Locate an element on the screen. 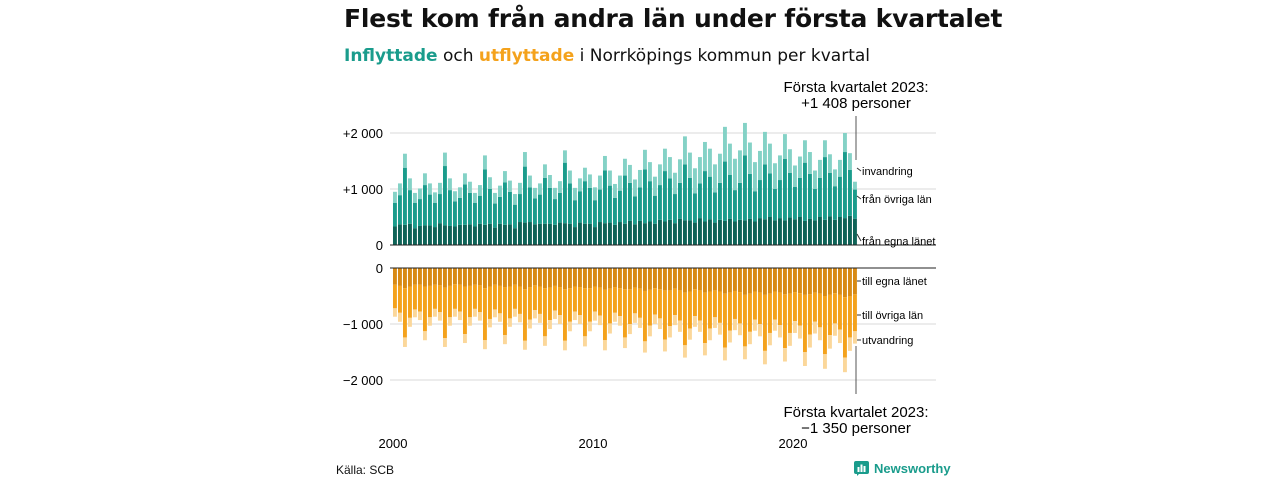 This screenshot has width=1280, height=480. bottom-series-label: till egna länet is located at coordinates (894, 282).